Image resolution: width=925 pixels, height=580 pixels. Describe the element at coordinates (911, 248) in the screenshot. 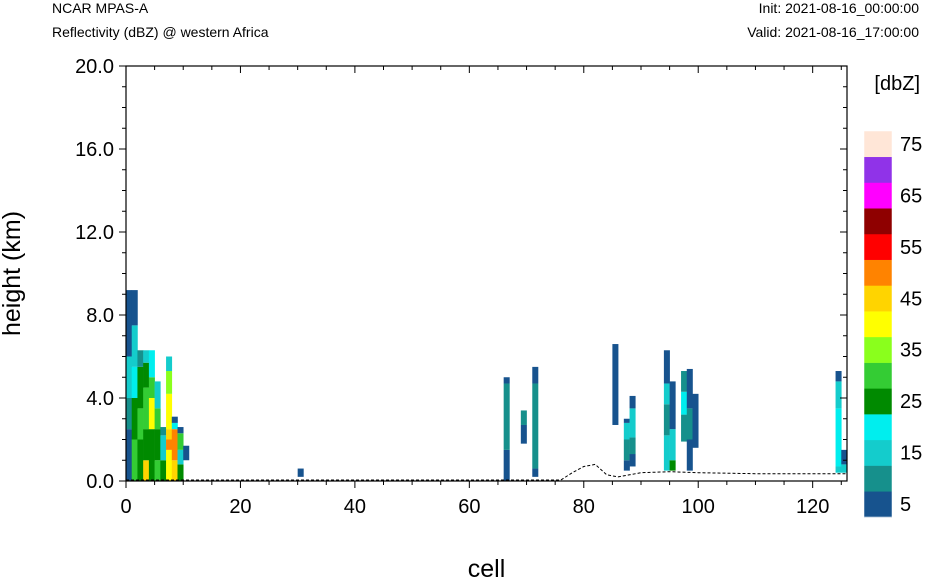

I see `colorbar-label: 55` at that location.